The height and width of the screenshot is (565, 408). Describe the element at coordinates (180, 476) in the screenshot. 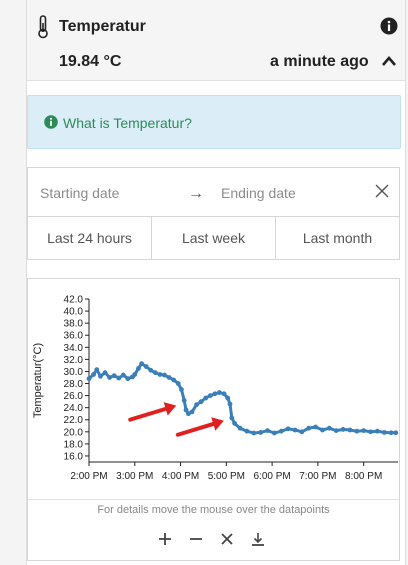

I see `x-tick-label: 4:00 PM` at that location.